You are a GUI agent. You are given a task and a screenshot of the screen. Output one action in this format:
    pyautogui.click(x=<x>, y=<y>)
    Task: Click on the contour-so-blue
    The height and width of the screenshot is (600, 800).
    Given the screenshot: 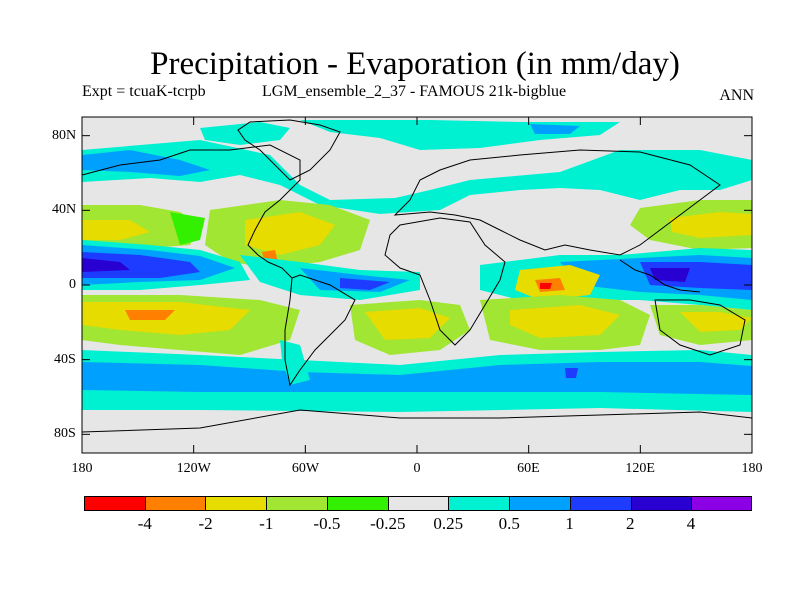 What is the action you would take?
    pyautogui.click(x=417, y=378)
    